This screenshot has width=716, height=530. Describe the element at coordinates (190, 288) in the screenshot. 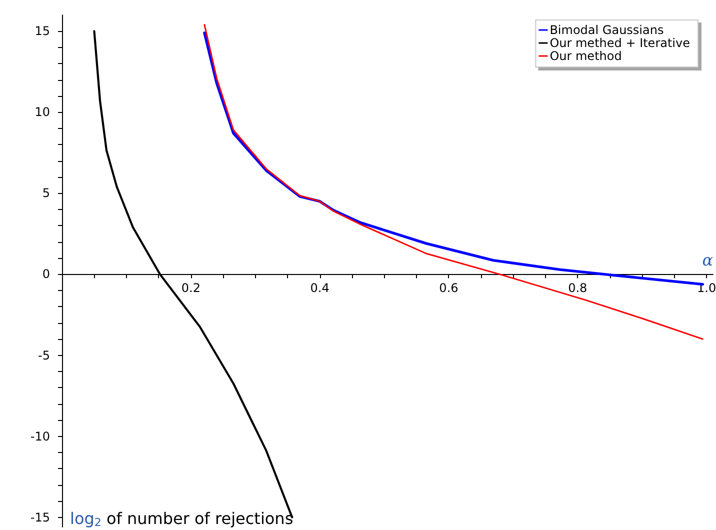

I see `x-tick-label: 0.2` at that location.